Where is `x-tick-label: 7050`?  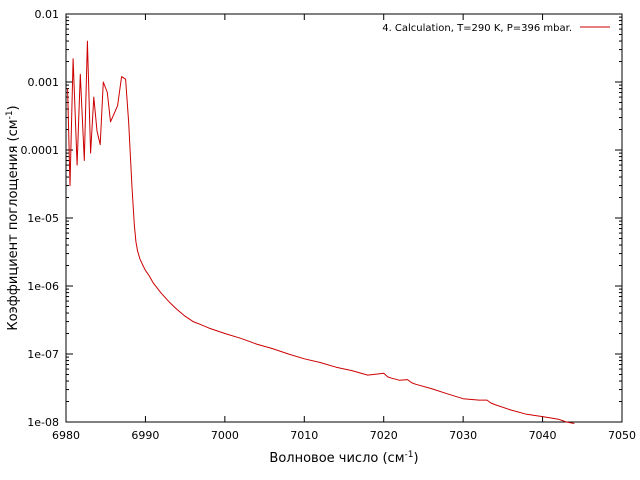 x-tick-label: 7050 is located at coordinates (622, 435).